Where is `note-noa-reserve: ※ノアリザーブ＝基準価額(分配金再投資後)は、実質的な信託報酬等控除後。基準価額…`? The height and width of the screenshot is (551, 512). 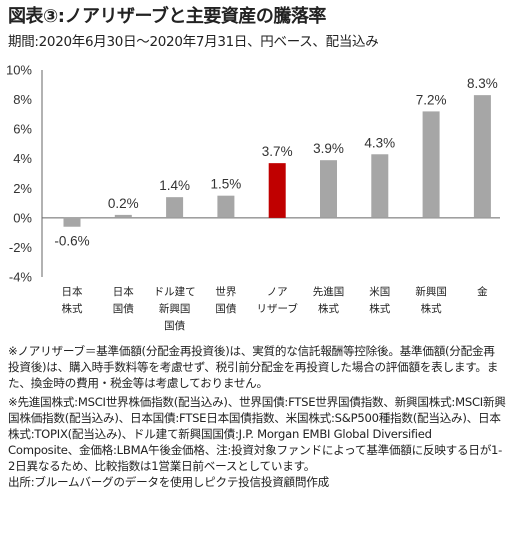 note-noa-reserve: ※ノアリザーブ＝基準価額(分配金再投資後)は、実質的な信託報酬等控除後。基準価額… is located at coordinates (253, 367).